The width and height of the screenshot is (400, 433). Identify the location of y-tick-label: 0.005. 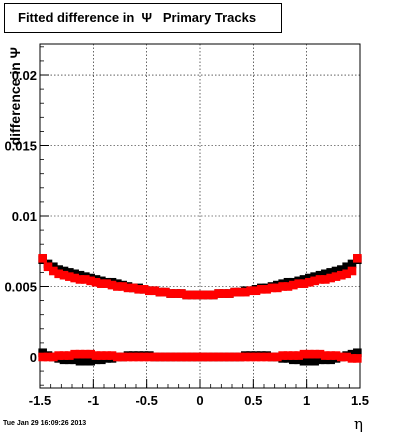
(20, 286).